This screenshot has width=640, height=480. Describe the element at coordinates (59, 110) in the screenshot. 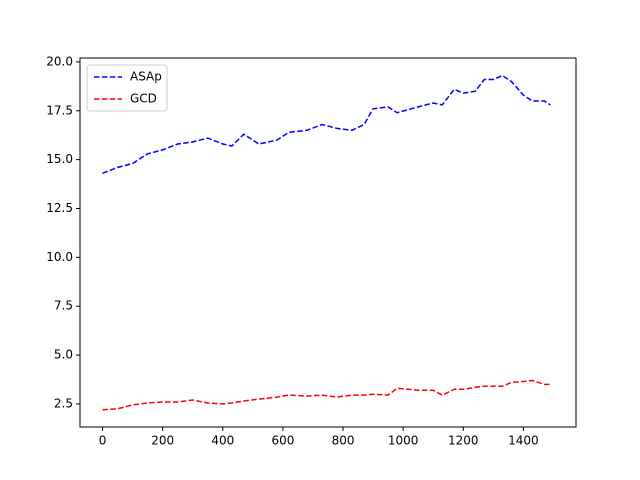

I see `y-tick-label: 17.5` at that location.